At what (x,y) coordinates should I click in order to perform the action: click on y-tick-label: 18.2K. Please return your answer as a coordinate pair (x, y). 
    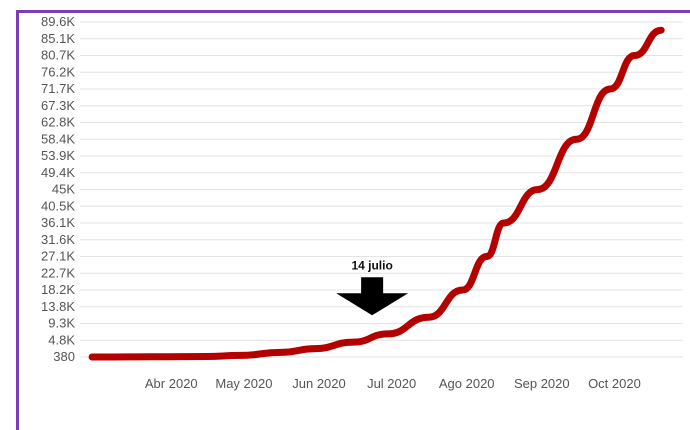
    Looking at the image, I should click on (58, 289).